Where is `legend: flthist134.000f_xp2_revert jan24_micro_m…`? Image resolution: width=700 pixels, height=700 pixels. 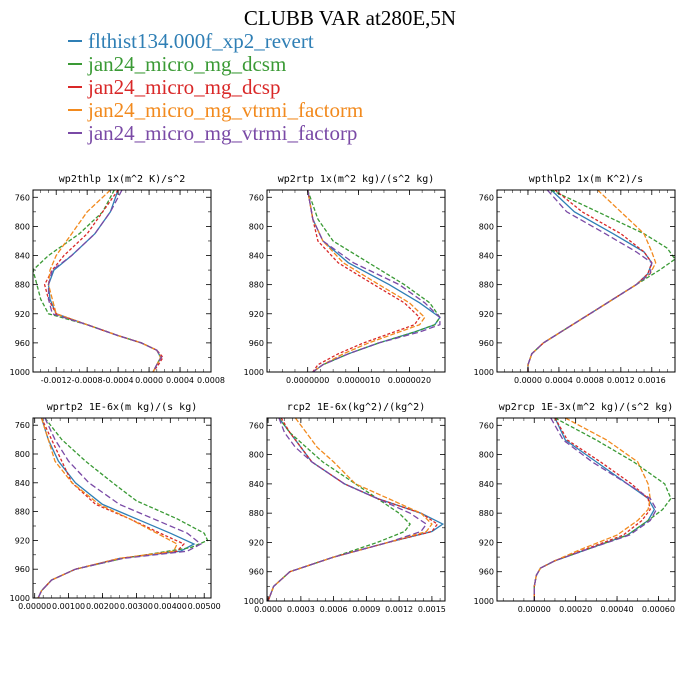
legend: flthist134.000f_xp2_revert jan24_micro_m… is located at coordinates (215, 87).